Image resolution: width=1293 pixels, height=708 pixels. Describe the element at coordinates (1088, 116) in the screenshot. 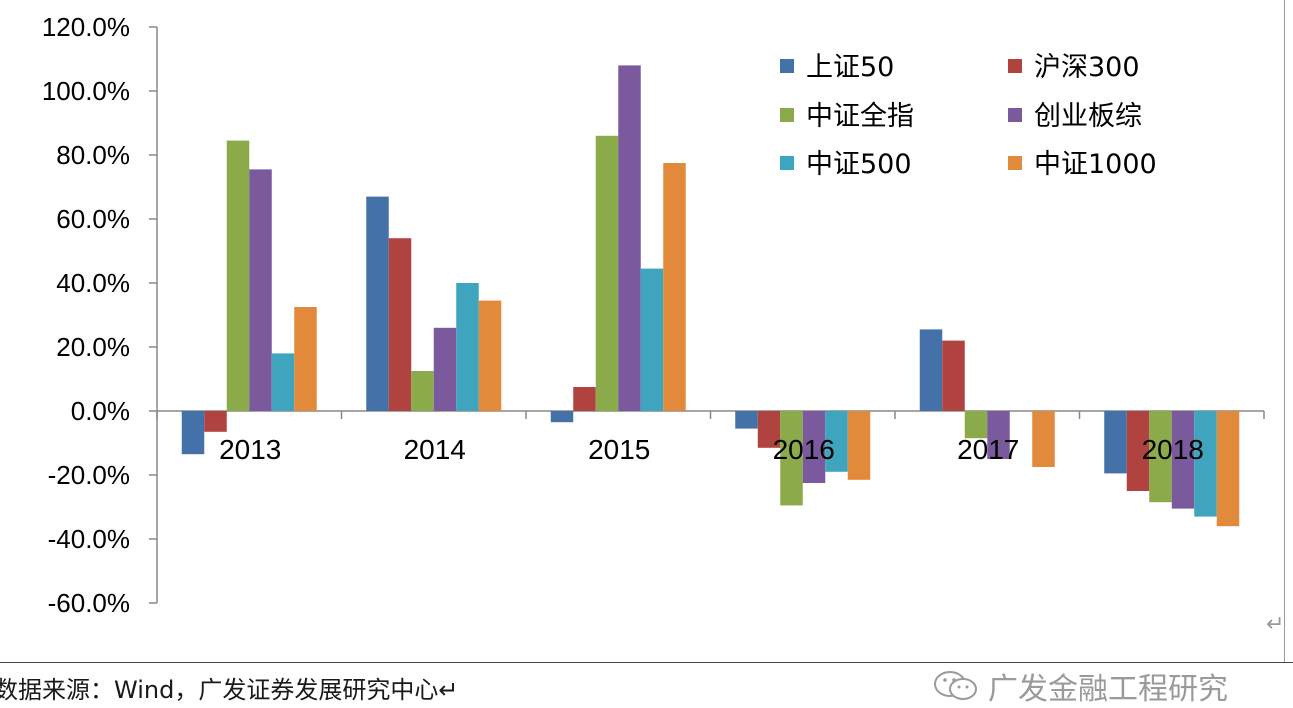

I see `legend-label: 创业板综` at that location.